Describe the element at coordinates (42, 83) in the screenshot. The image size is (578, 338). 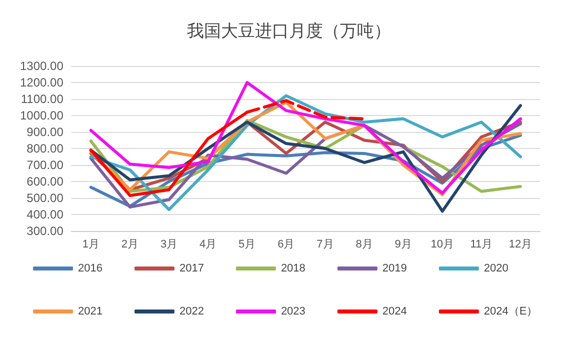
I see `y-tick-label: 1200.00` at that location.